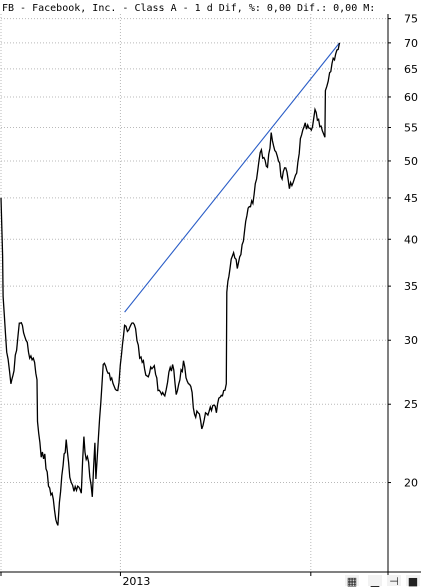  I want to click on y-tick-label: 45, so click(411, 198).